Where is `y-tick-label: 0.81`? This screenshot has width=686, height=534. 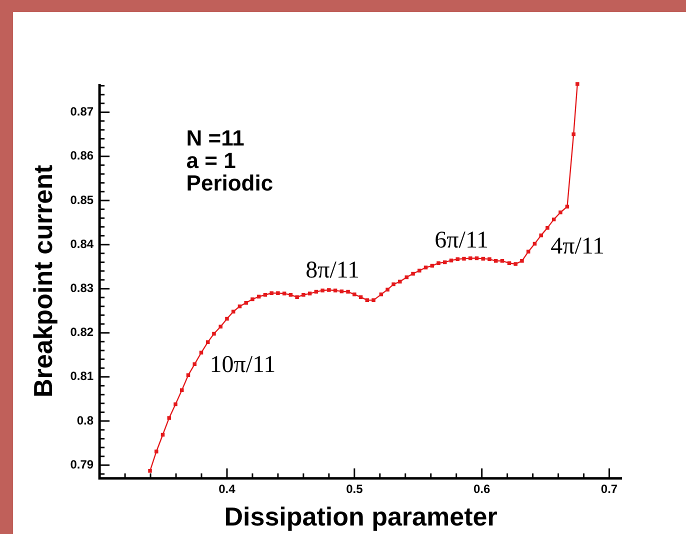
y-tick-label: 0.81 is located at coordinates (82, 376).